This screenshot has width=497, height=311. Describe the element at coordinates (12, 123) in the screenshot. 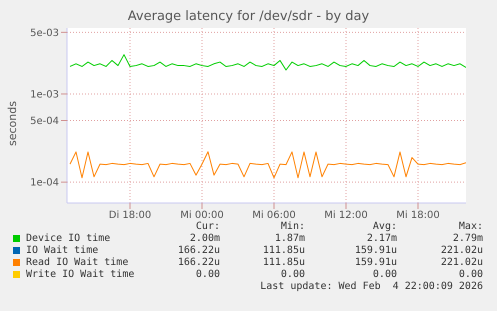

I see `y-axis-title: seconds` at that location.